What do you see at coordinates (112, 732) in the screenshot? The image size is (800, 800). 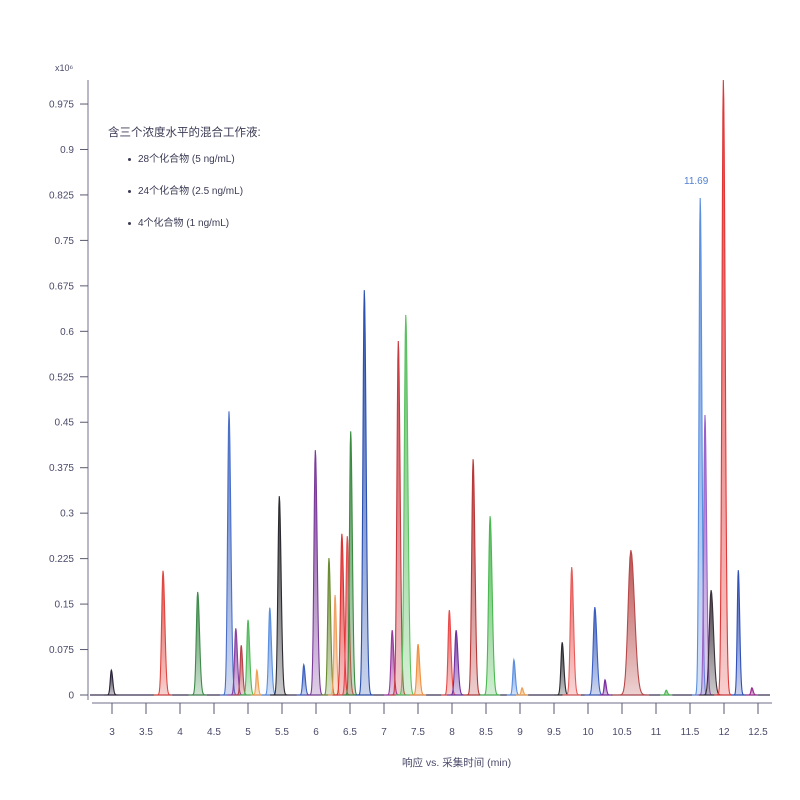 I see `x-tick-label: 3` at bounding box center [112, 732].